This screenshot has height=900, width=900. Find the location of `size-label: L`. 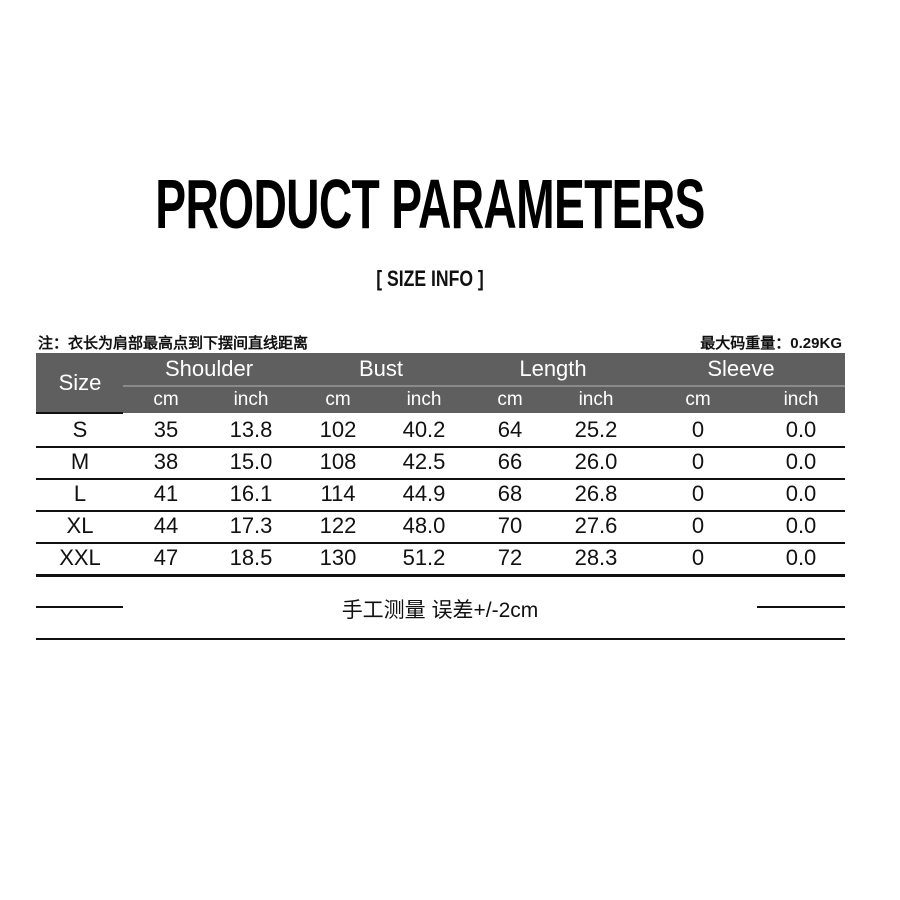

size-label: L is located at coordinates (80, 493).